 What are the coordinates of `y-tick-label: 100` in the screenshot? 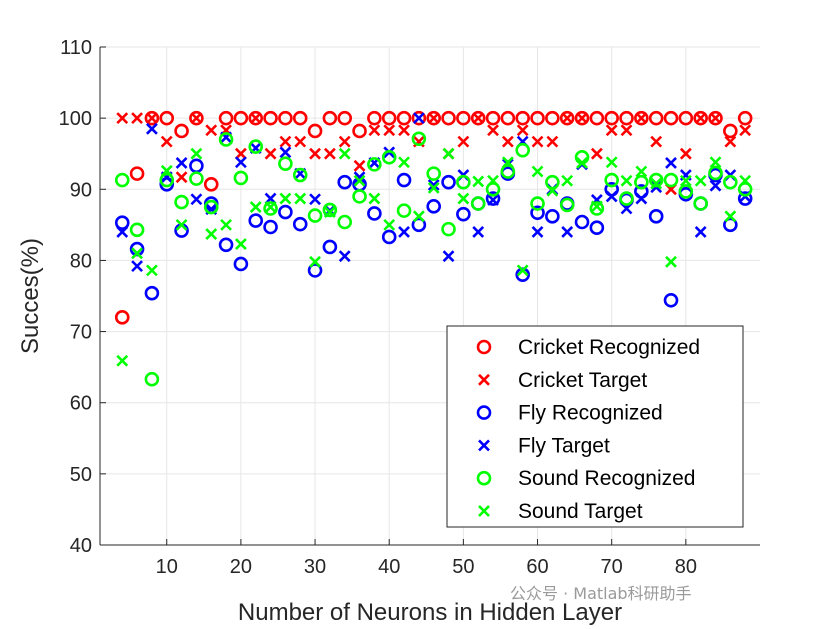 It's located at (75, 119).